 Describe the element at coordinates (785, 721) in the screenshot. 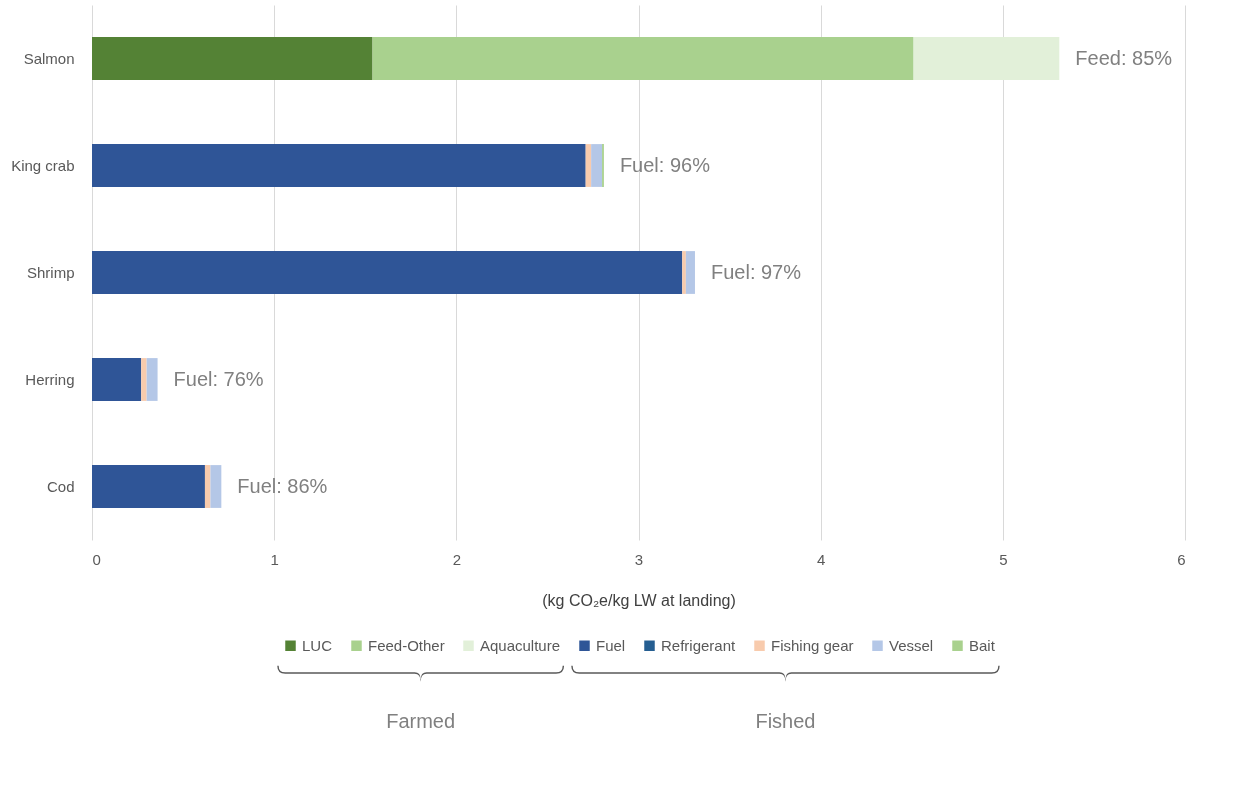

I see `text: Fished` at that location.